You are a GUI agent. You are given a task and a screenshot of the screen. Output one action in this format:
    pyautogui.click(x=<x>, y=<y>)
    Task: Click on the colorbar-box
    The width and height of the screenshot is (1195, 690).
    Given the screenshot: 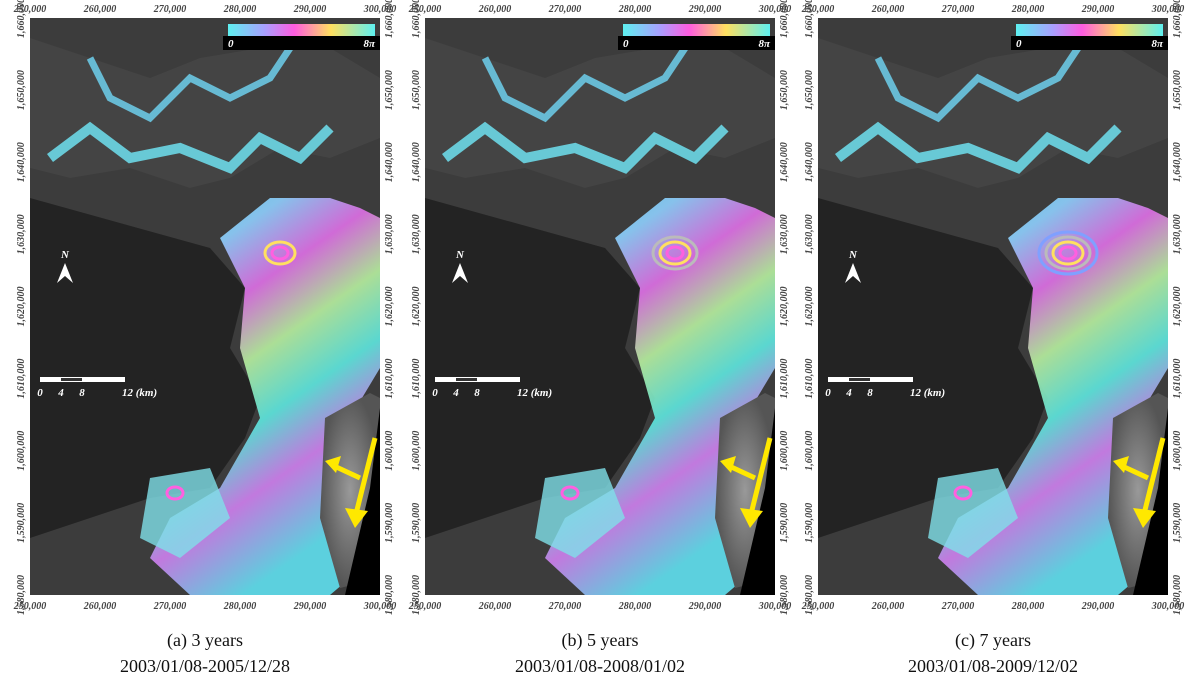 What is the action you would take?
    pyautogui.click(x=1089, y=43)
    